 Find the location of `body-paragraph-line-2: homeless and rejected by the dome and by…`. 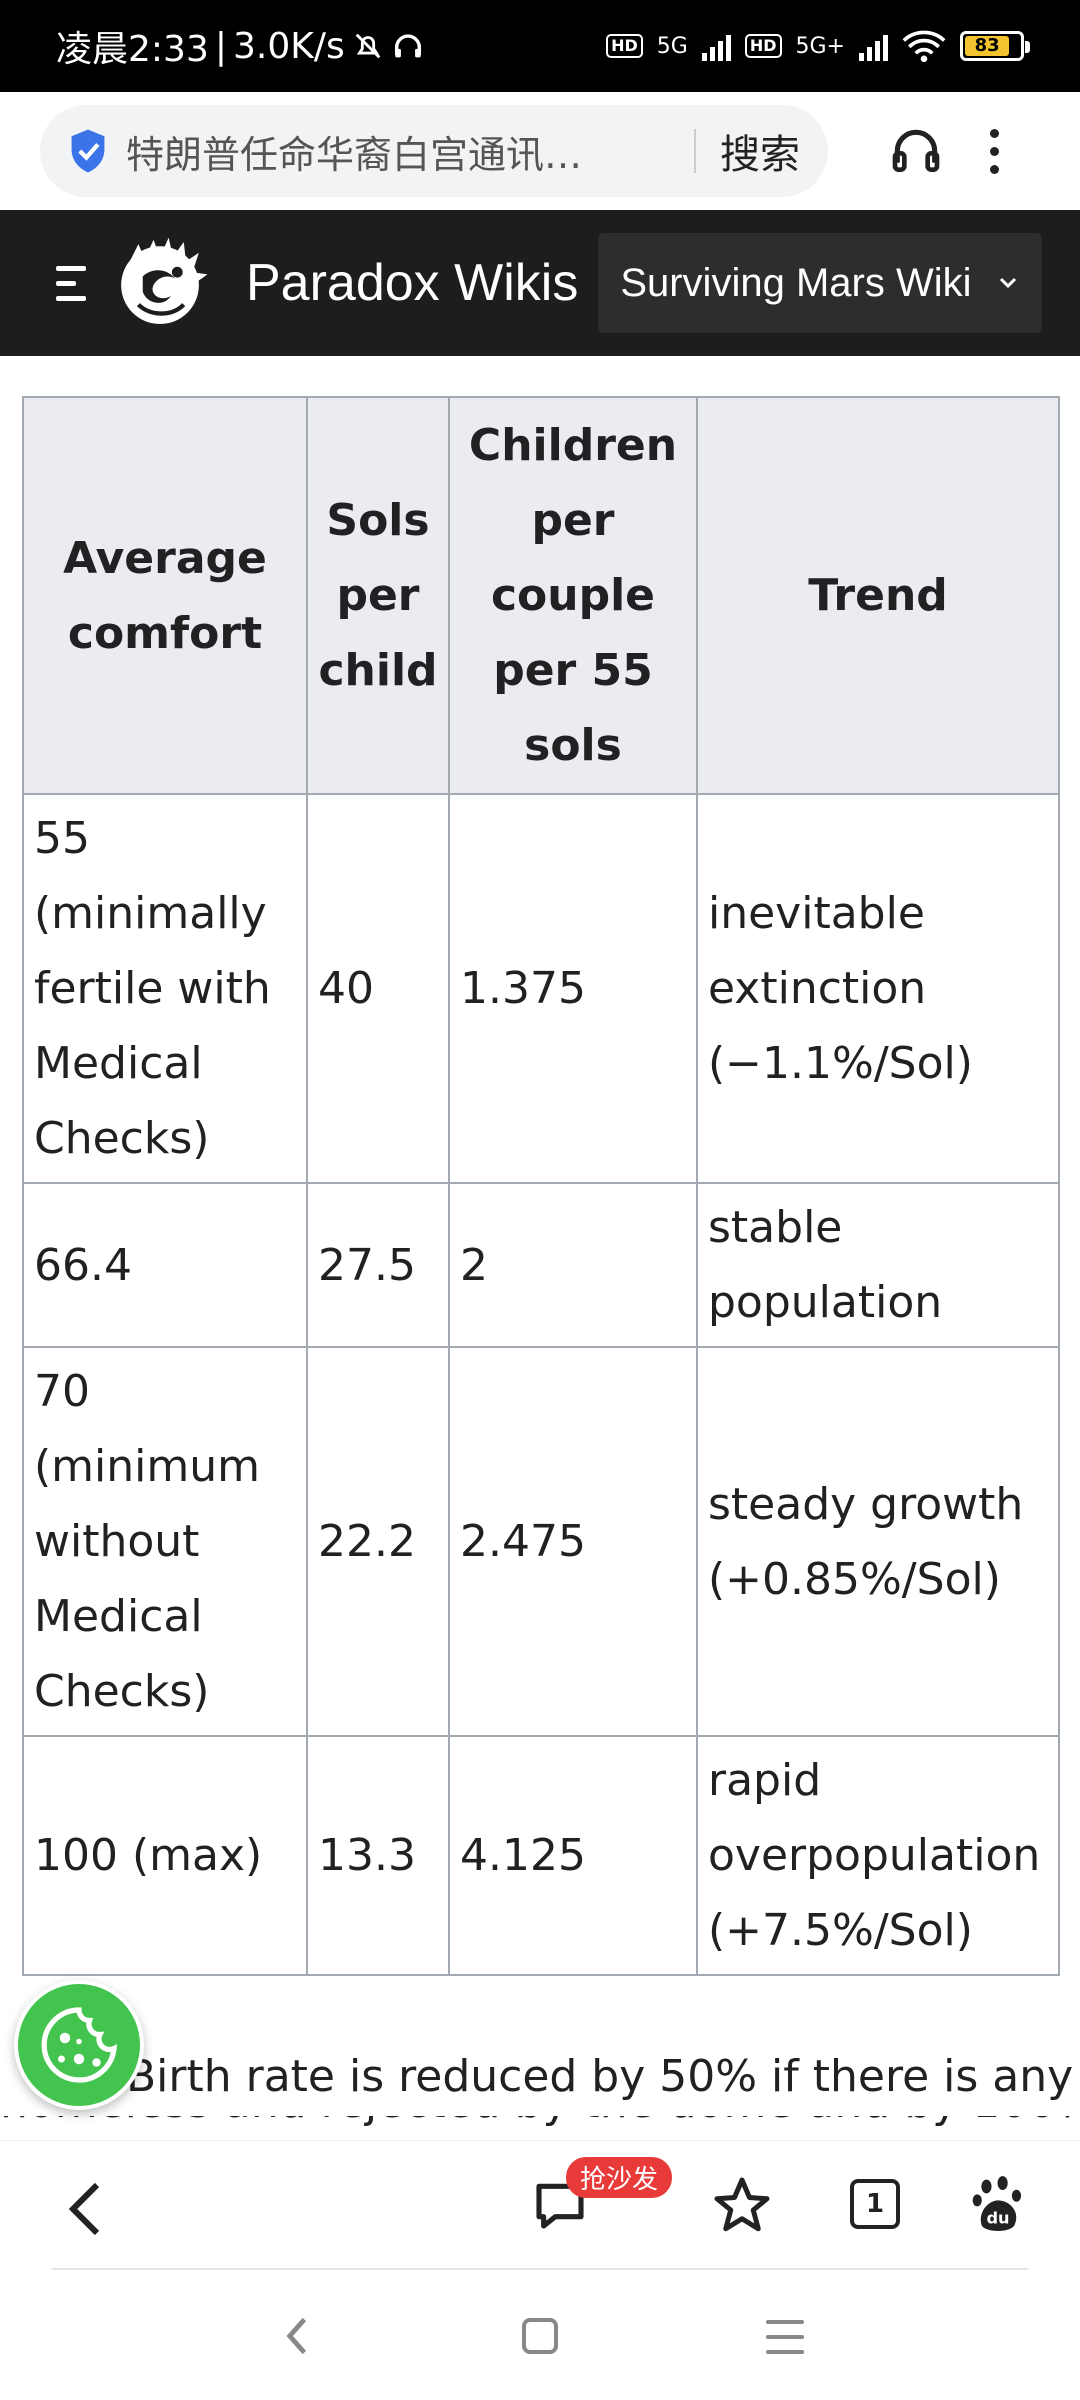

body-paragraph-line-2: homeless and rejected by the dome and by… is located at coordinates (540, 2127).